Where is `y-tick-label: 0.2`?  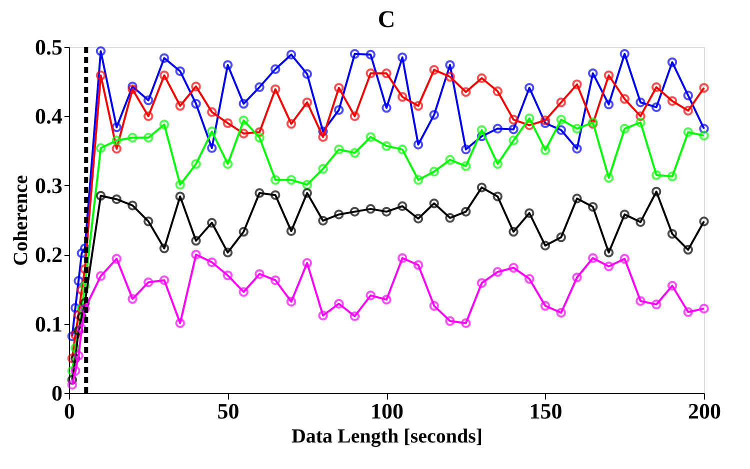 y-tick-label: 0.2 is located at coordinates (48, 255).